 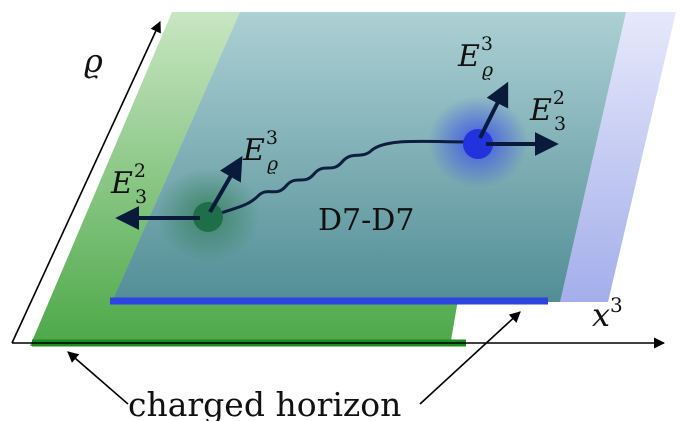 What do you see at coordinates (98, 378) in the screenshot?
I see `caption-arrow-left` at bounding box center [98, 378].